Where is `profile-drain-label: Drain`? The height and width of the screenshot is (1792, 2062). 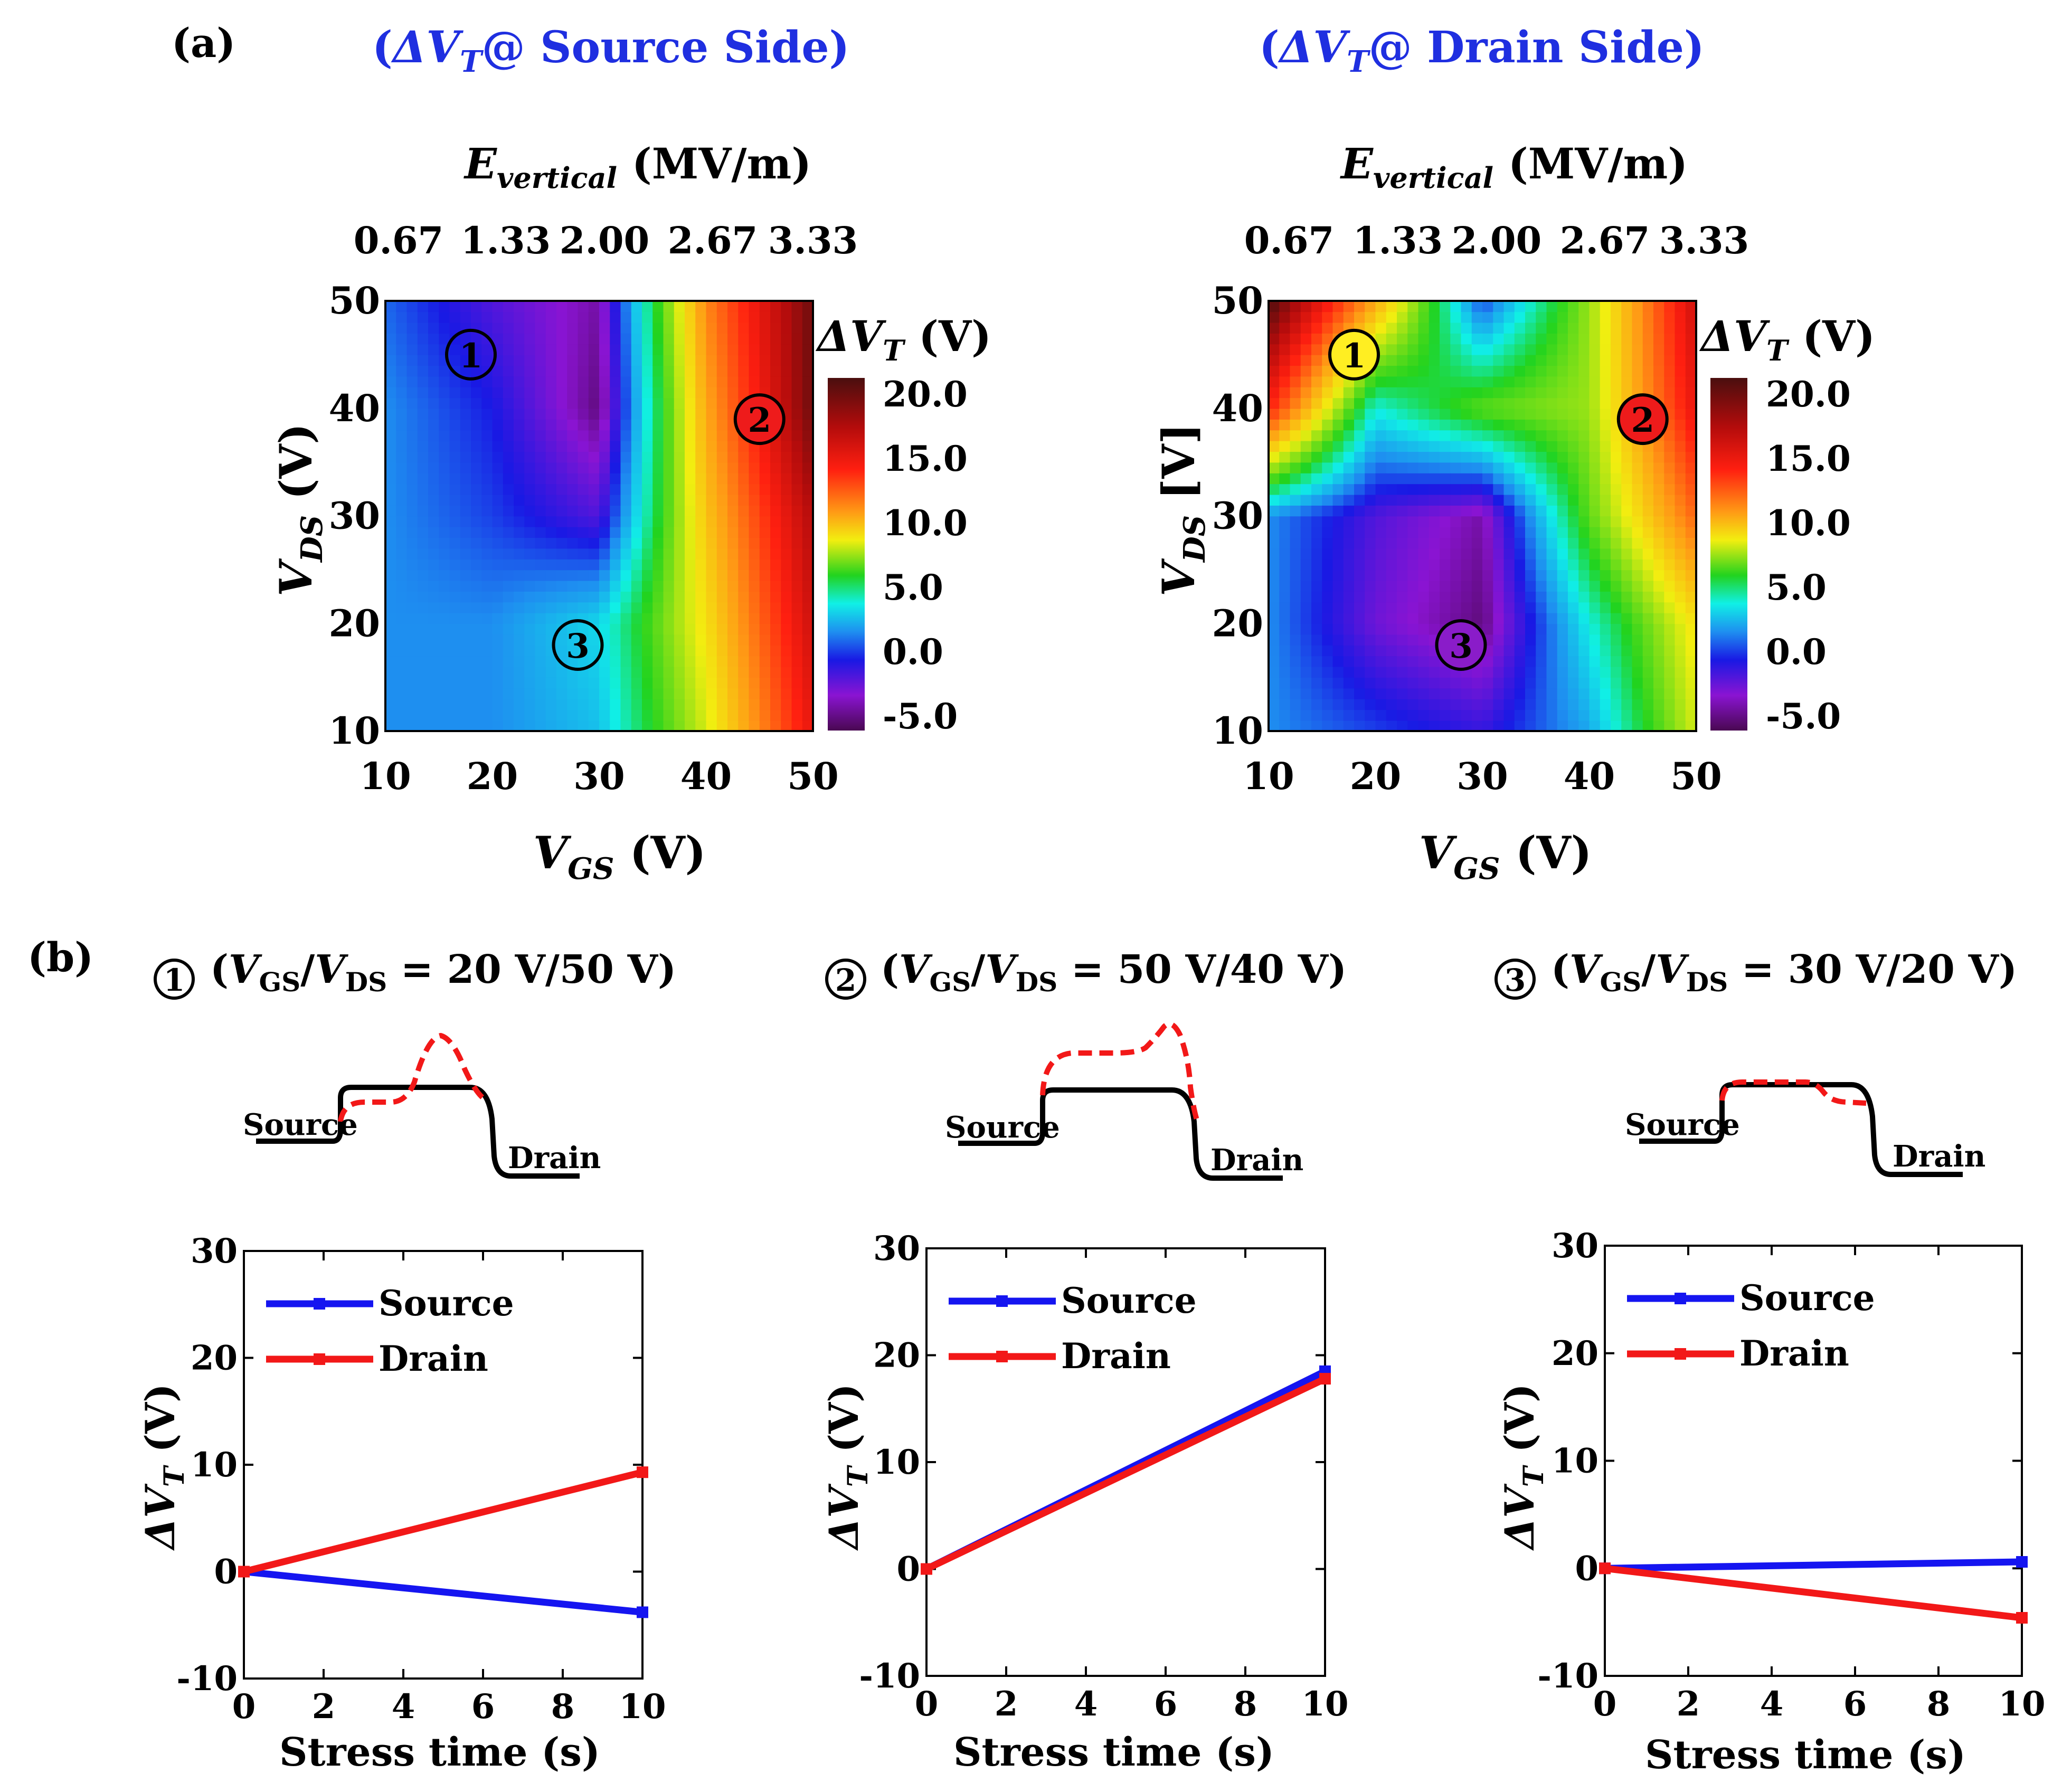 profile-drain-label: Drain is located at coordinates (554, 1158).